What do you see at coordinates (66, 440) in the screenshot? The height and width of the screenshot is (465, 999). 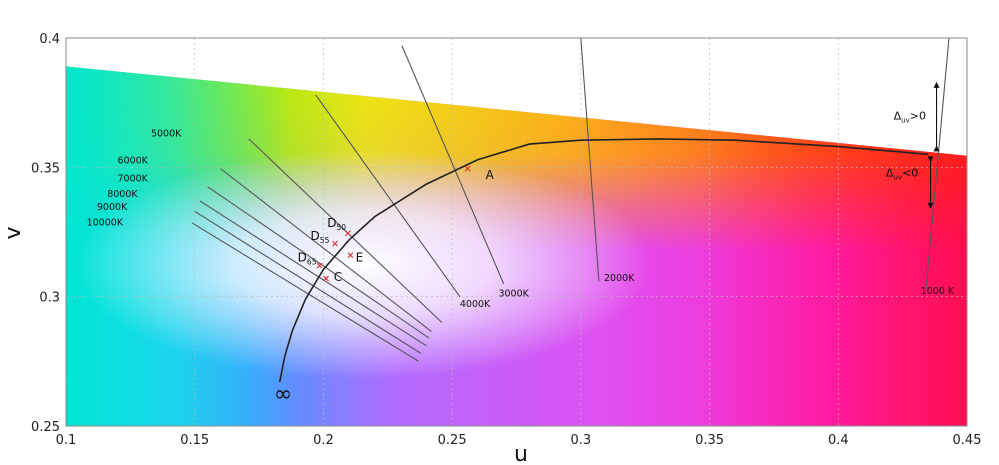 I see `x-tick-label: 0.1` at bounding box center [66, 440].